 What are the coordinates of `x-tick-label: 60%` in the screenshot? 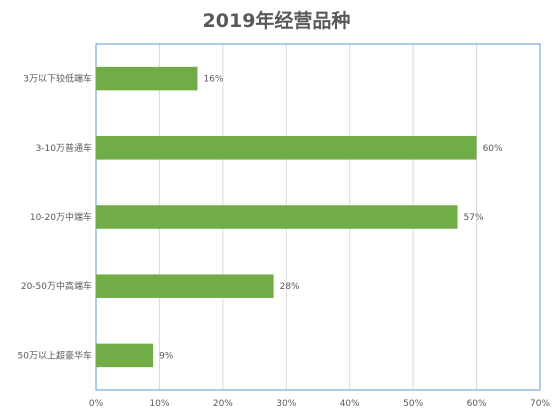 It's located at (477, 404).